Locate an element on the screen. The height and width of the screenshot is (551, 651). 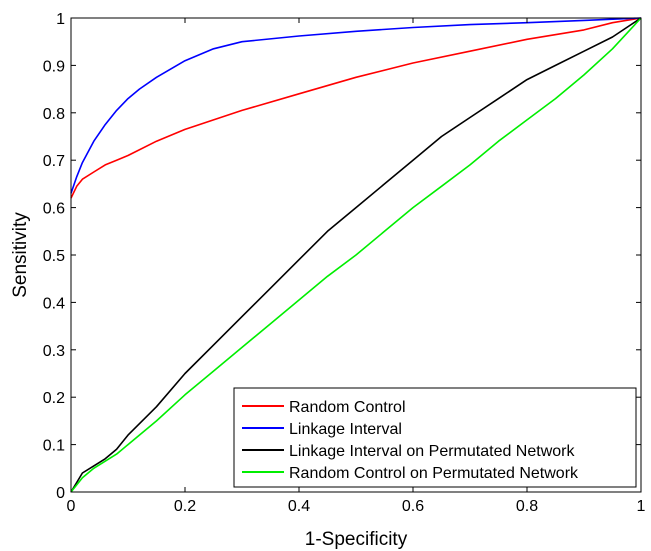
y-tick-label: 0.4 is located at coordinates (54, 303).